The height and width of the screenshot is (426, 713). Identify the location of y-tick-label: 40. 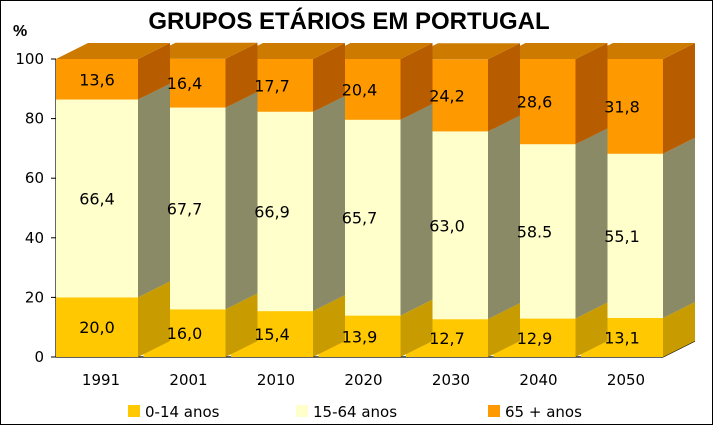
(34, 238).